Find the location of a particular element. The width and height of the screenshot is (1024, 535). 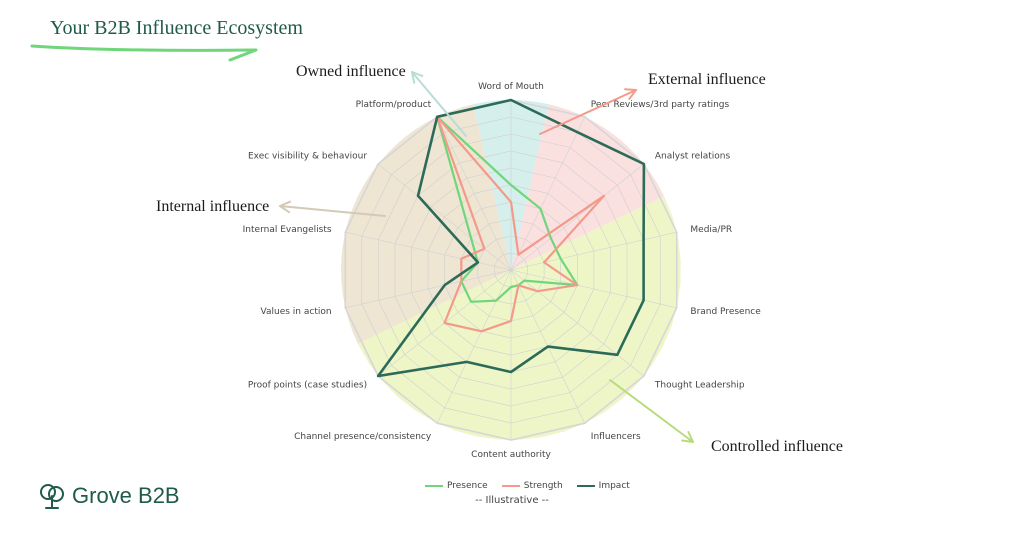

series-presence is located at coordinates (507, 209).